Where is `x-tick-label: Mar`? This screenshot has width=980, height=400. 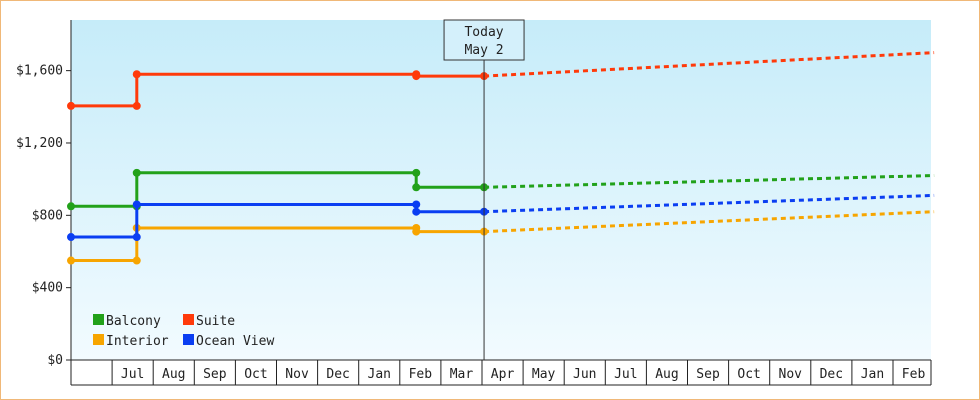
x-tick-label: Mar is located at coordinates (462, 374).